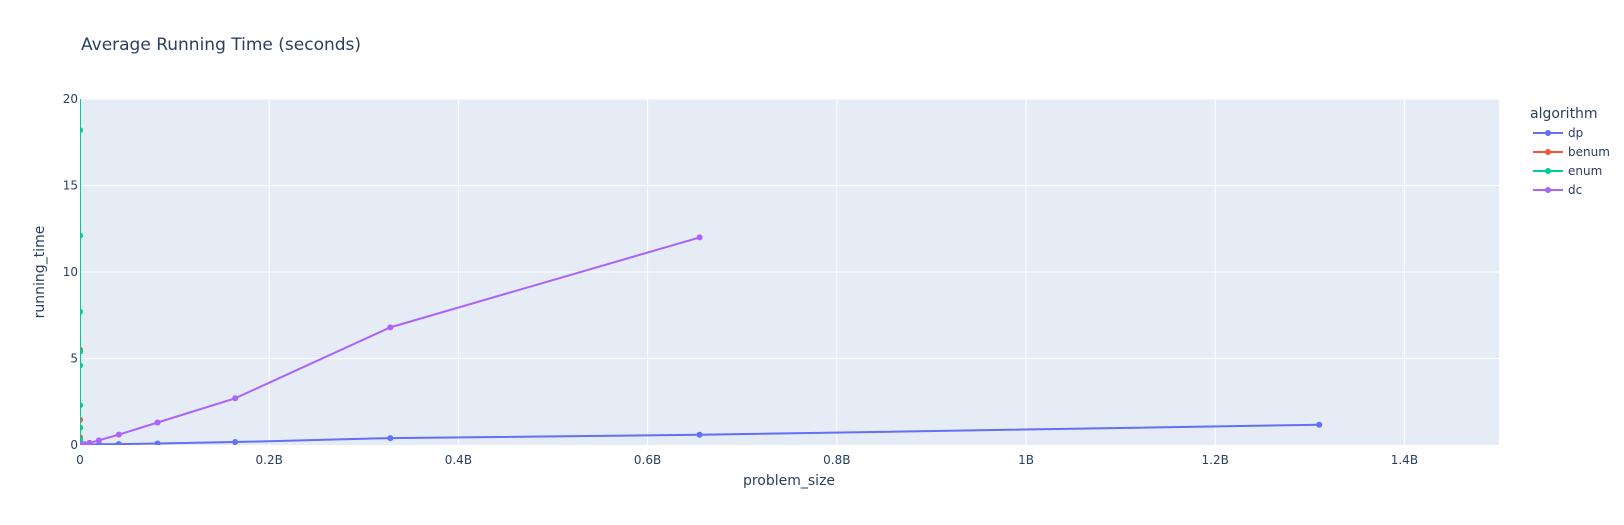 The width and height of the screenshot is (1624, 525). What do you see at coordinates (1557, 190) in the screenshot?
I see `legend-item-dc: dc` at bounding box center [1557, 190].